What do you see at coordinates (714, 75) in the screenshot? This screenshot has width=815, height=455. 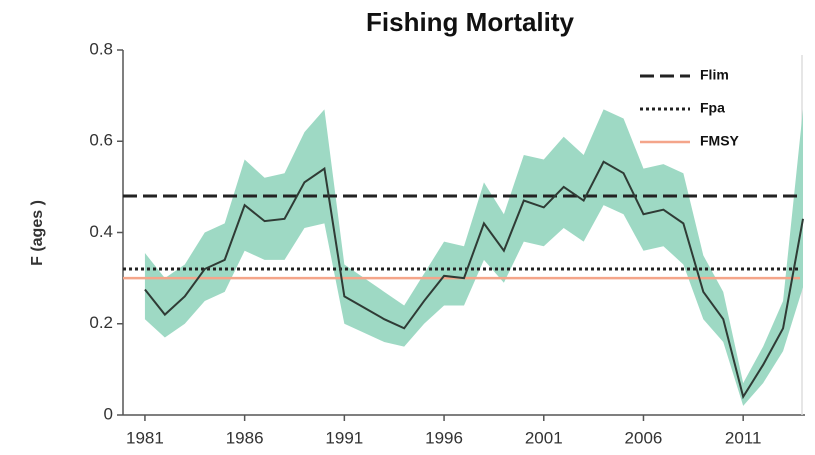 I see `legend-label: Flim` at bounding box center [714, 75].